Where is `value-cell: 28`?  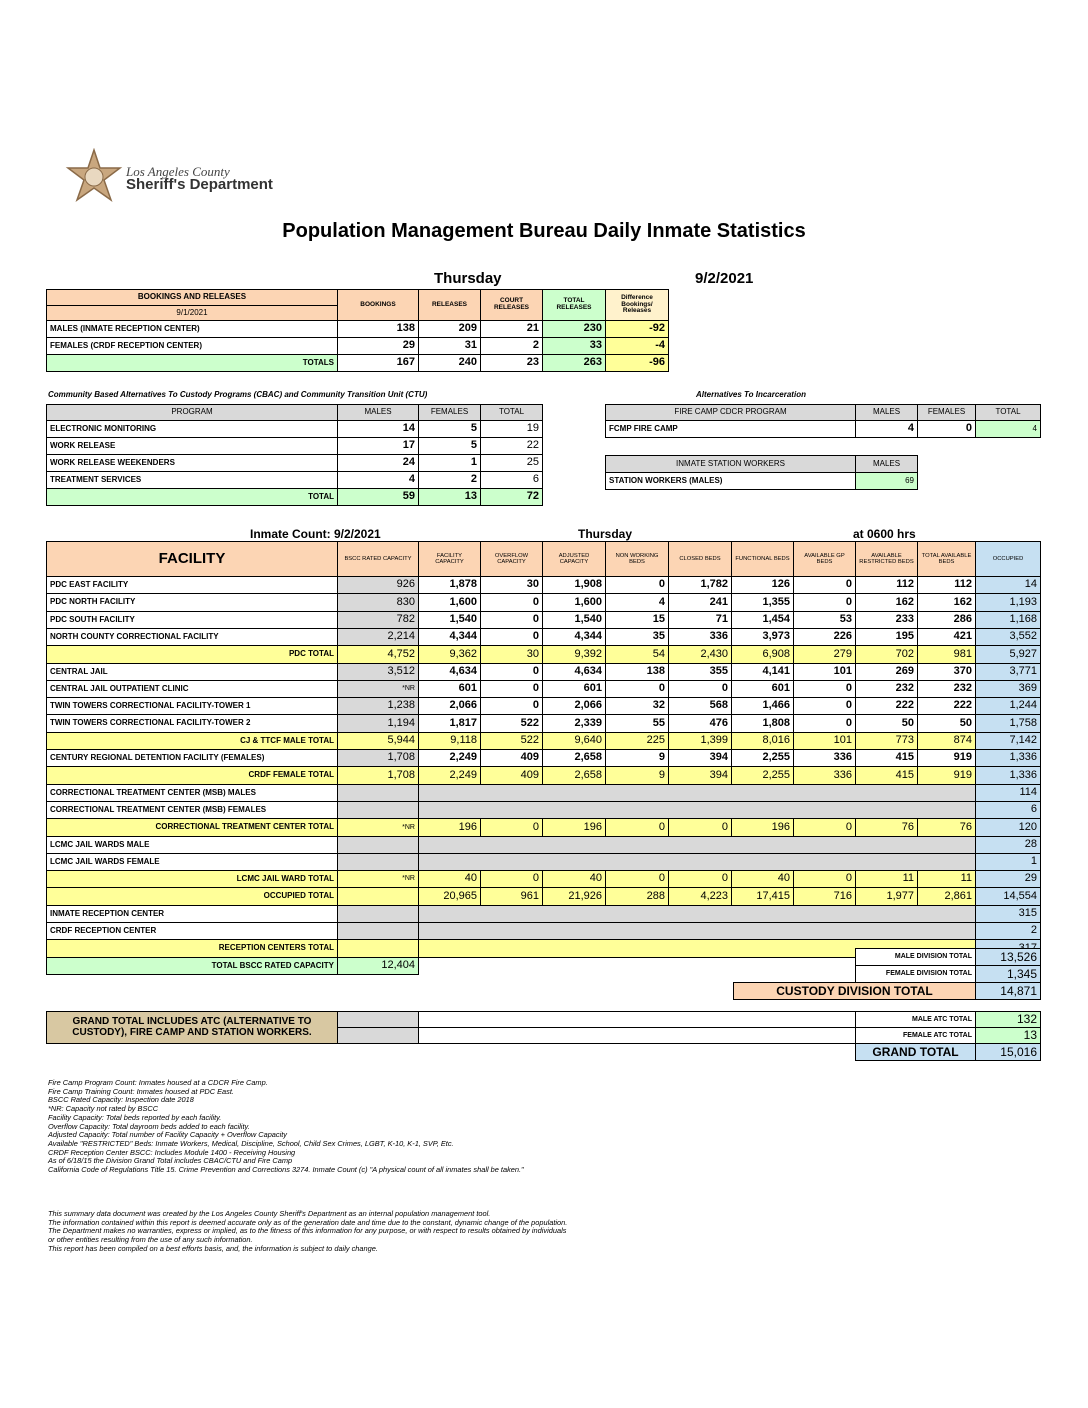 value-cell: 28 is located at coordinates (1008, 845).